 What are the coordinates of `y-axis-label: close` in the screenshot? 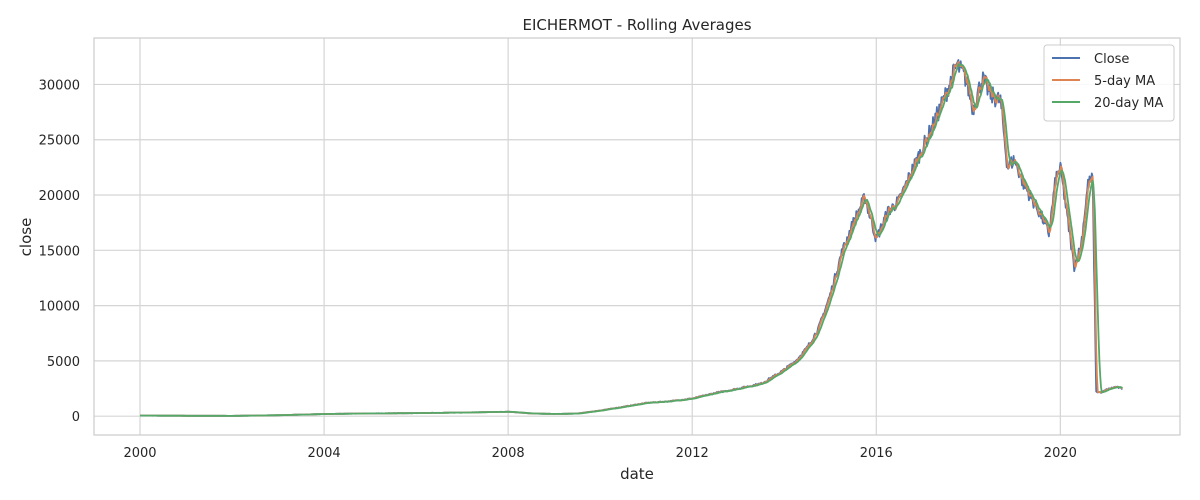 It's located at (26, 237).